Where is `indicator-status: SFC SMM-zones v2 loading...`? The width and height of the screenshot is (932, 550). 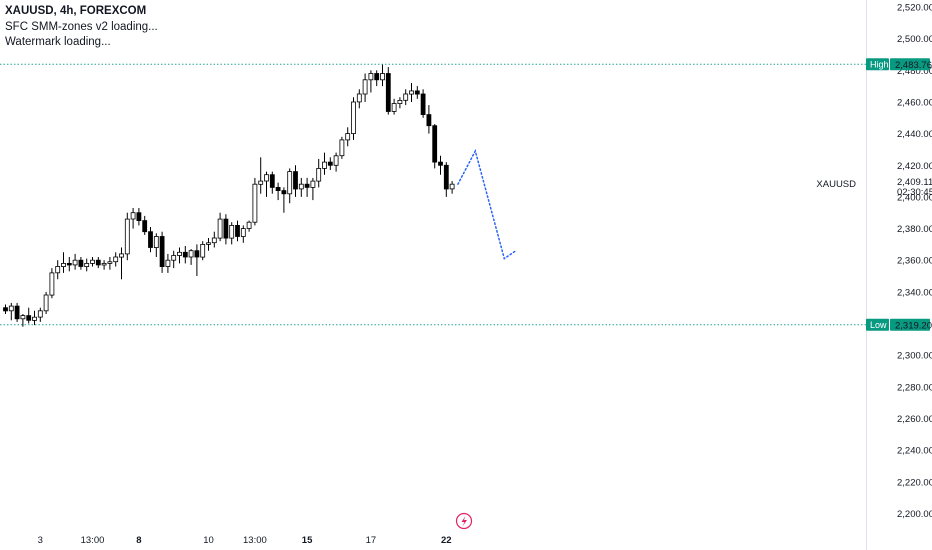 indicator-status: SFC SMM-zones v2 loading... is located at coordinates (81, 26).